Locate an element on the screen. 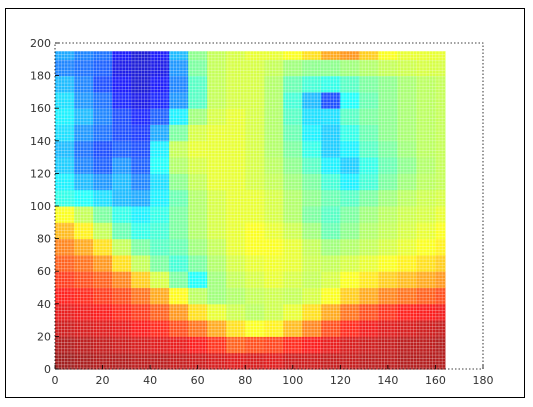 This screenshot has width=533, height=407. y-tick-label: 160 is located at coordinates (40, 108).